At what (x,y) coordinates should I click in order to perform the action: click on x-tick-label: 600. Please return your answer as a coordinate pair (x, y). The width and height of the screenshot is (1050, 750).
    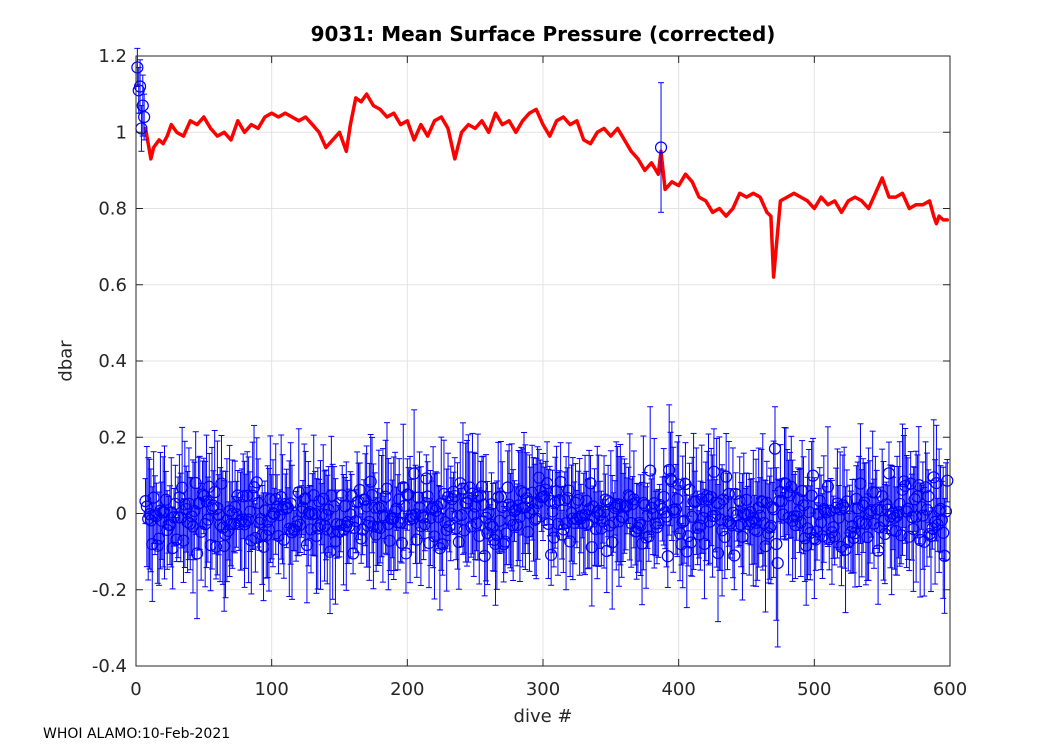
    Looking at the image, I should click on (950, 689).